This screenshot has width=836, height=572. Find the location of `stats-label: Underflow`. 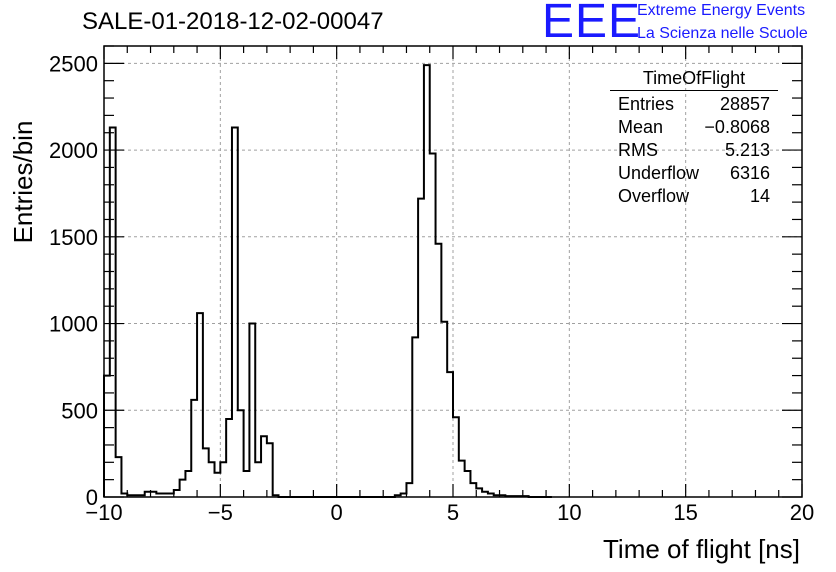

stats-label: Underflow is located at coordinates (659, 173).